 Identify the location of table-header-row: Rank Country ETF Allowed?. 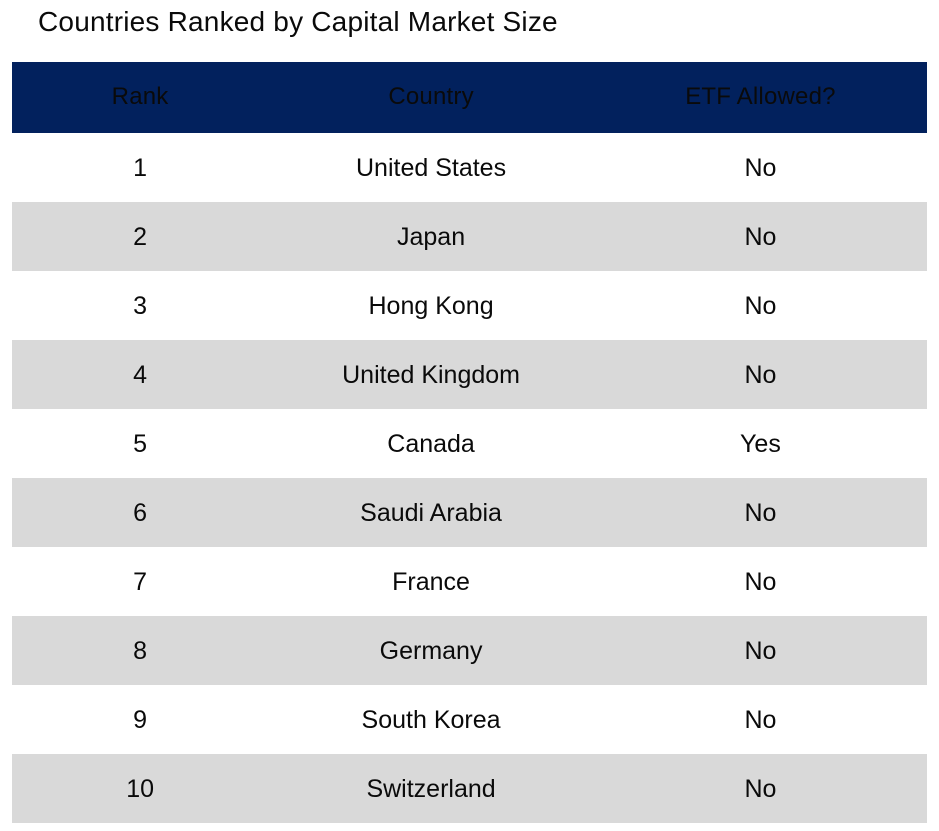
(469, 97).